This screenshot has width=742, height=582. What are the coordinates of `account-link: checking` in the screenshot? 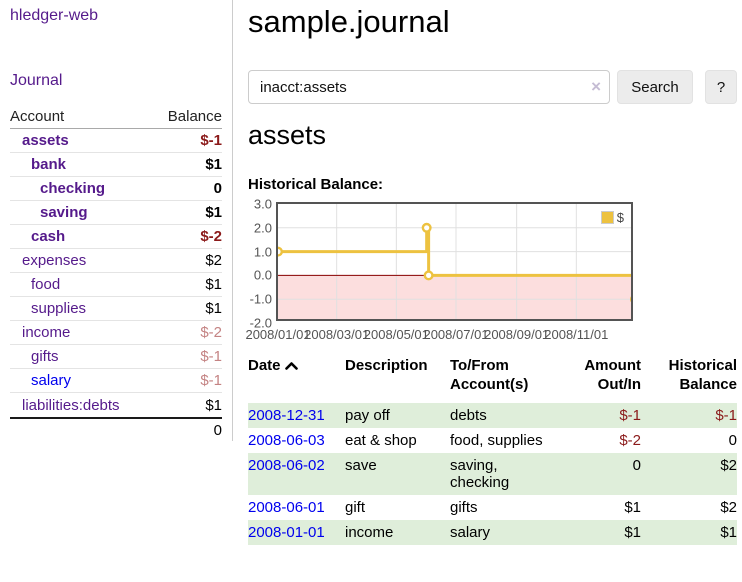 It's located at (73, 188).